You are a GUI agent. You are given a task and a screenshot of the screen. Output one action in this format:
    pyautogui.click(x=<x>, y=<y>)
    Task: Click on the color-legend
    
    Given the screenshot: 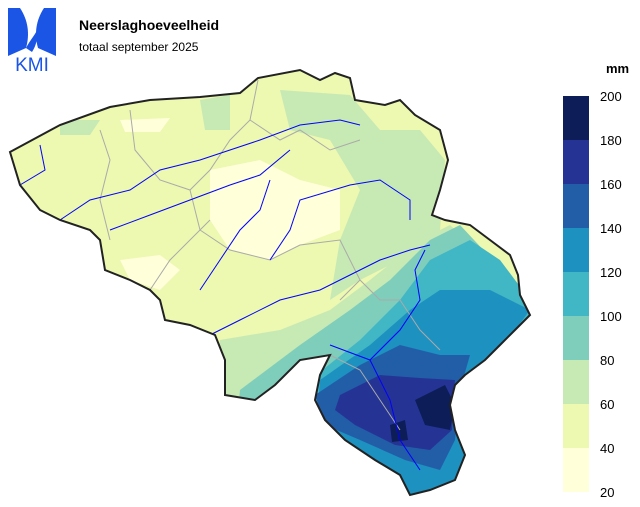 What is the action you would take?
    pyautogui.click(x=576, y=294)
    